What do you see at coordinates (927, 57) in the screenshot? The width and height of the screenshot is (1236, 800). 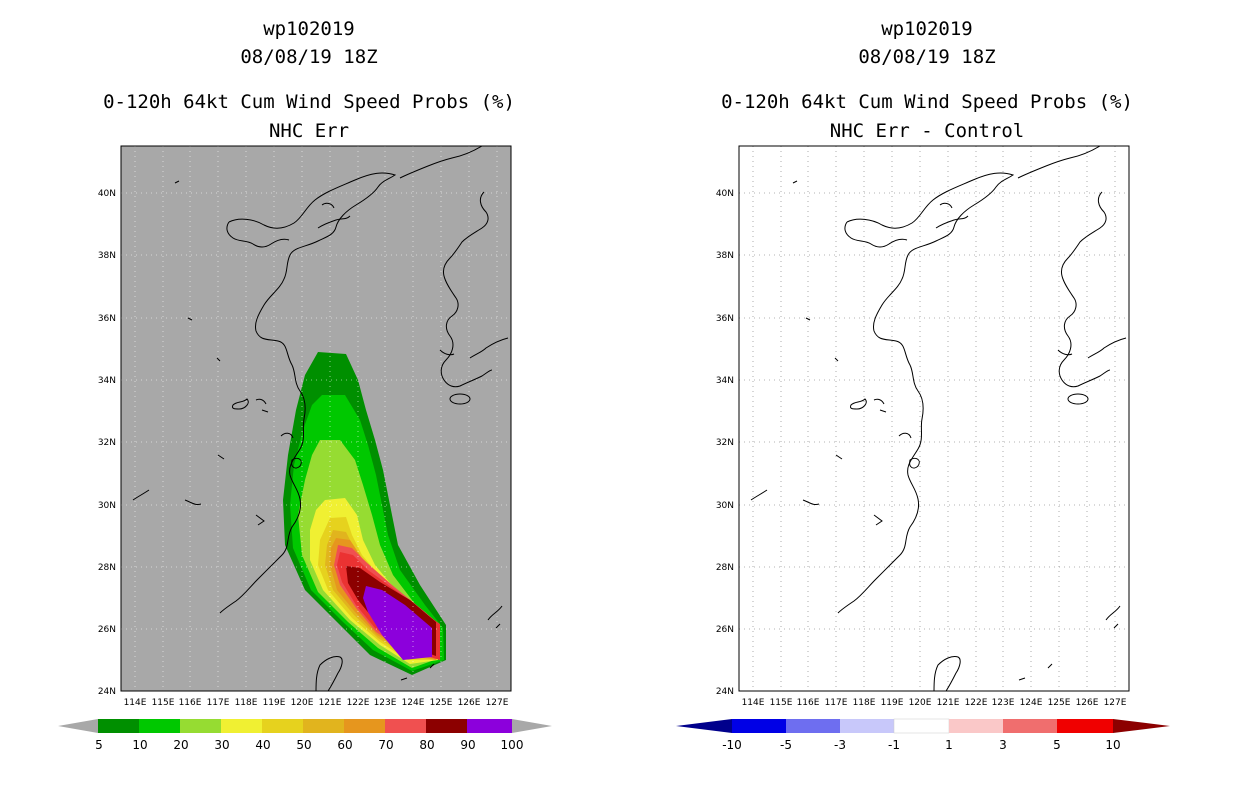 I see `right-datetime: 08/08/19 18Z` at bounding box center [927, 57].